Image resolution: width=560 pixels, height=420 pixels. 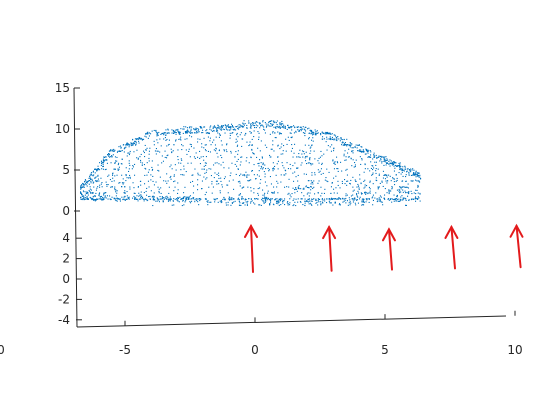 What do you see at coordinates (385, 350) in the screenshot?
I see `x-tick-label: 5` at bounding box center [385, 350].